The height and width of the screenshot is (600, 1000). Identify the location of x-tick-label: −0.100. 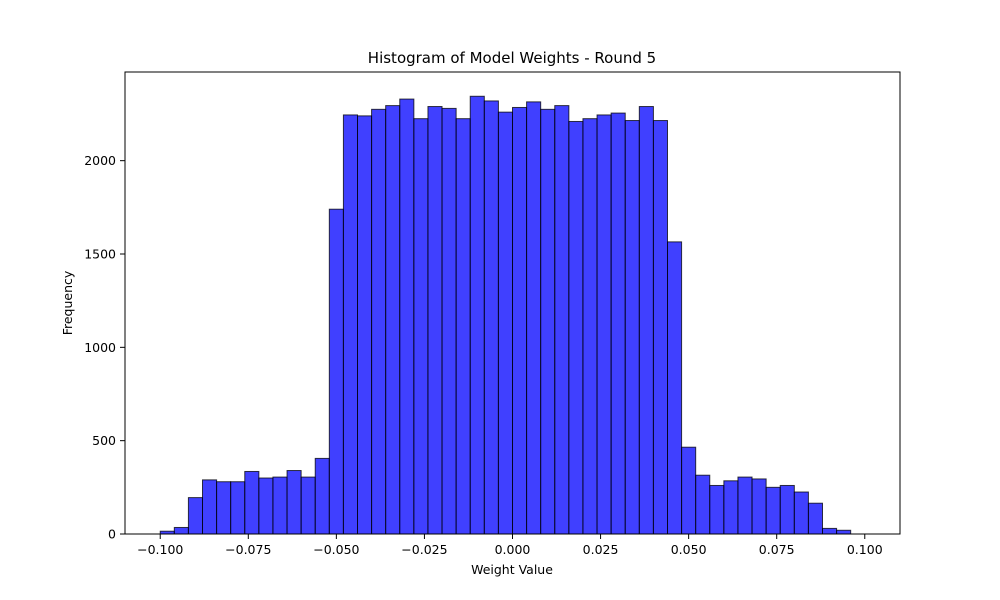
(160, 549).